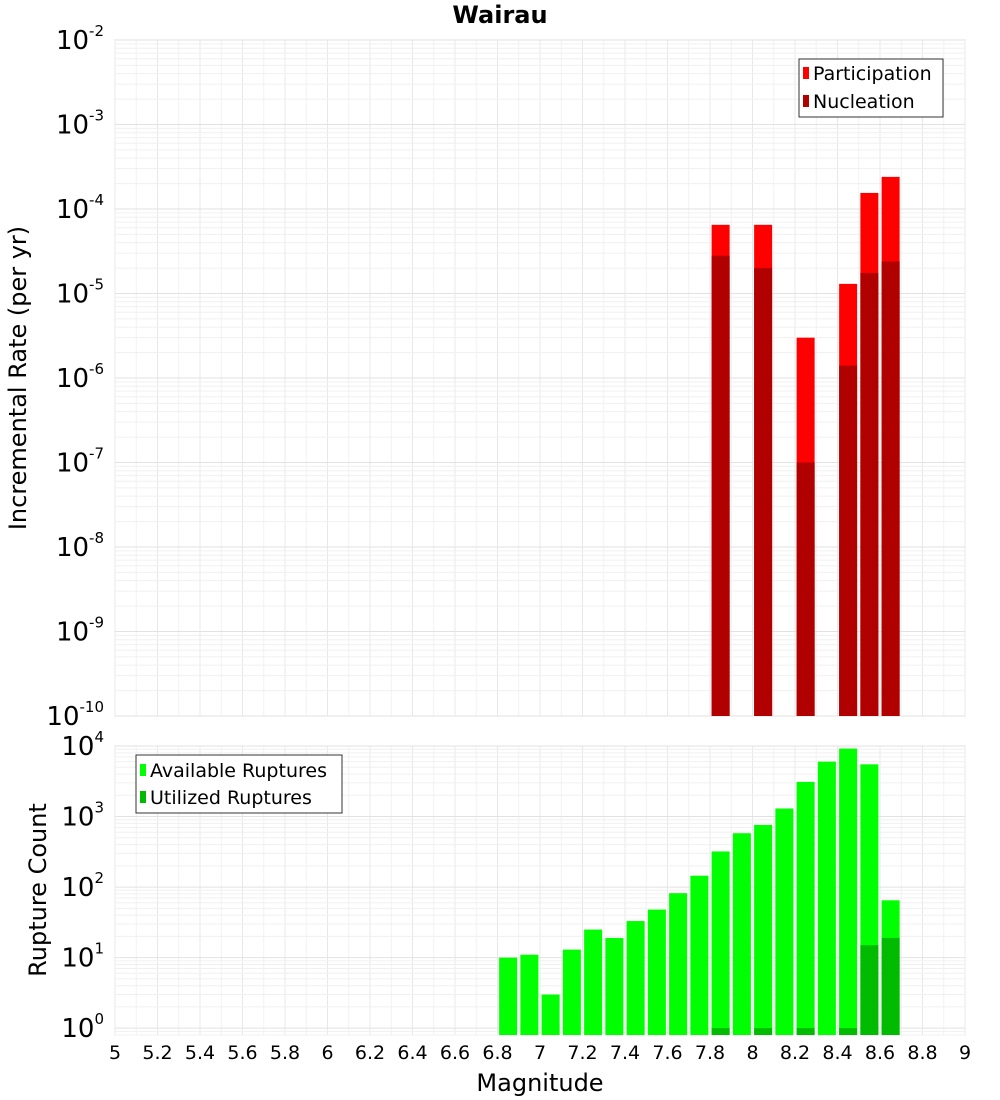  What do you see at coordinates (806, 73) in the screenshot?
I see `participation-legend-swatch` at bounding box center [806, 73].